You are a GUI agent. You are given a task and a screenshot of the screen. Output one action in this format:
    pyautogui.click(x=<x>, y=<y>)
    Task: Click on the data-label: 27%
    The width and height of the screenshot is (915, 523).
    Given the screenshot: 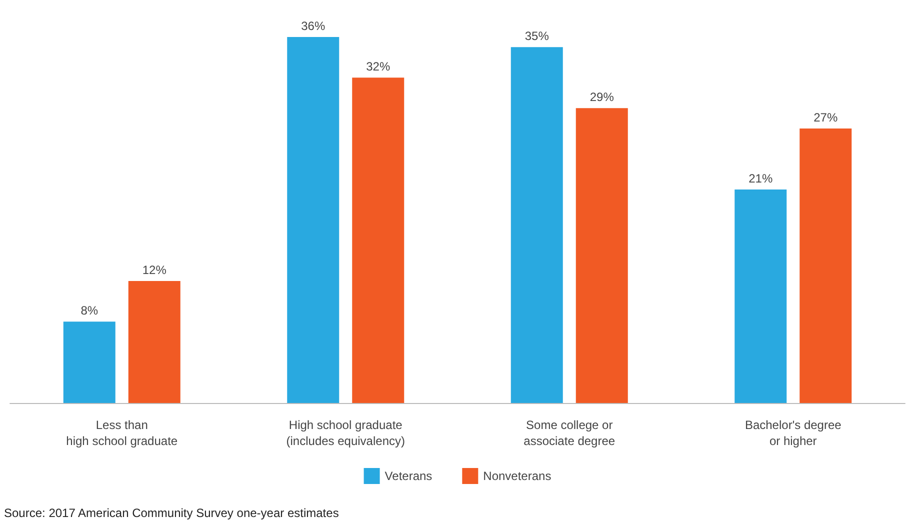 What is the action you would take?
    pyautogui.click(x=826, y=117)
    